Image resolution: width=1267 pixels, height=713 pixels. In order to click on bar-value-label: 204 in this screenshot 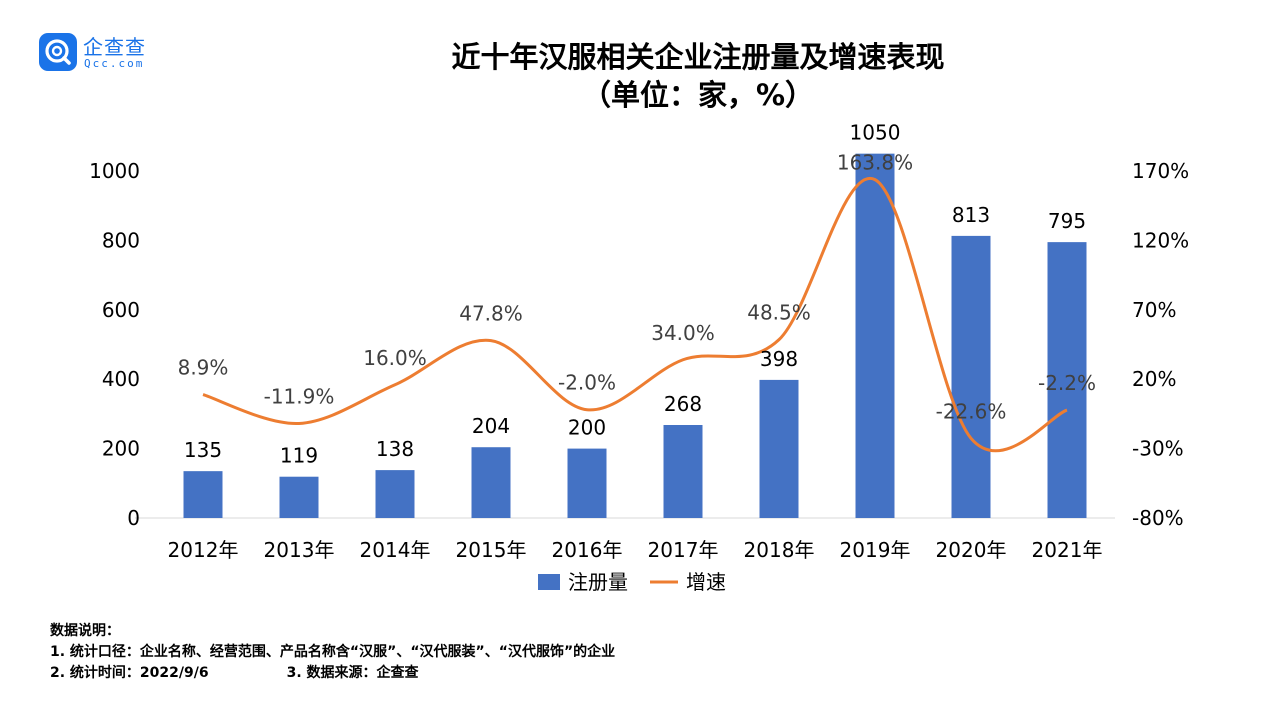, I will do `click(491, 426)`.